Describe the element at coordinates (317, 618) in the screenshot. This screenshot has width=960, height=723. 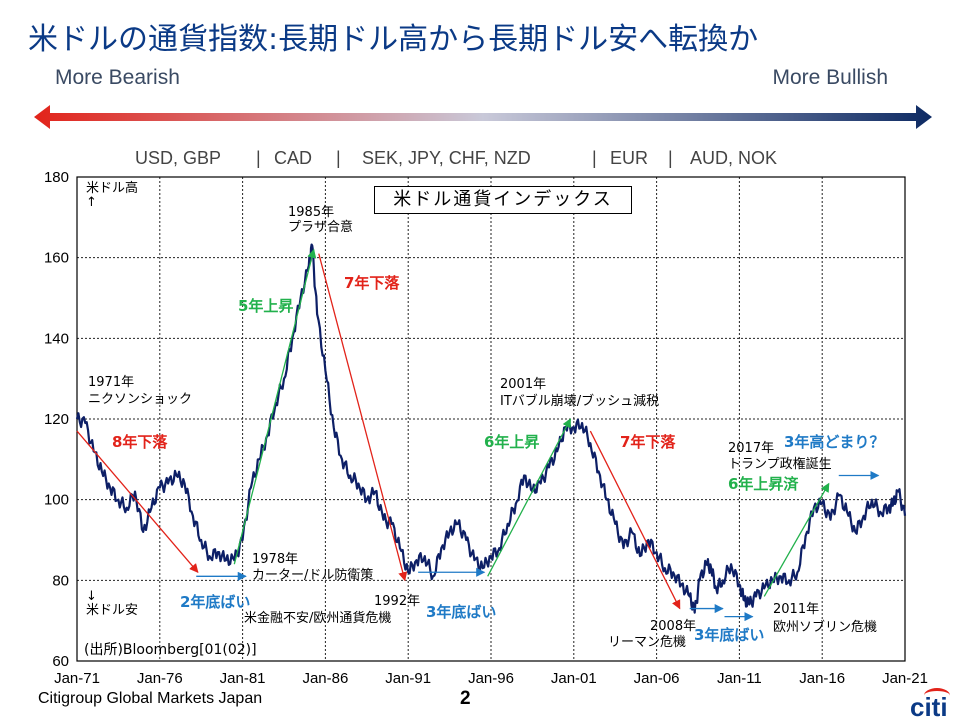
I see `annotation-14: 米金融不安/欧州通貨危機` at that location.